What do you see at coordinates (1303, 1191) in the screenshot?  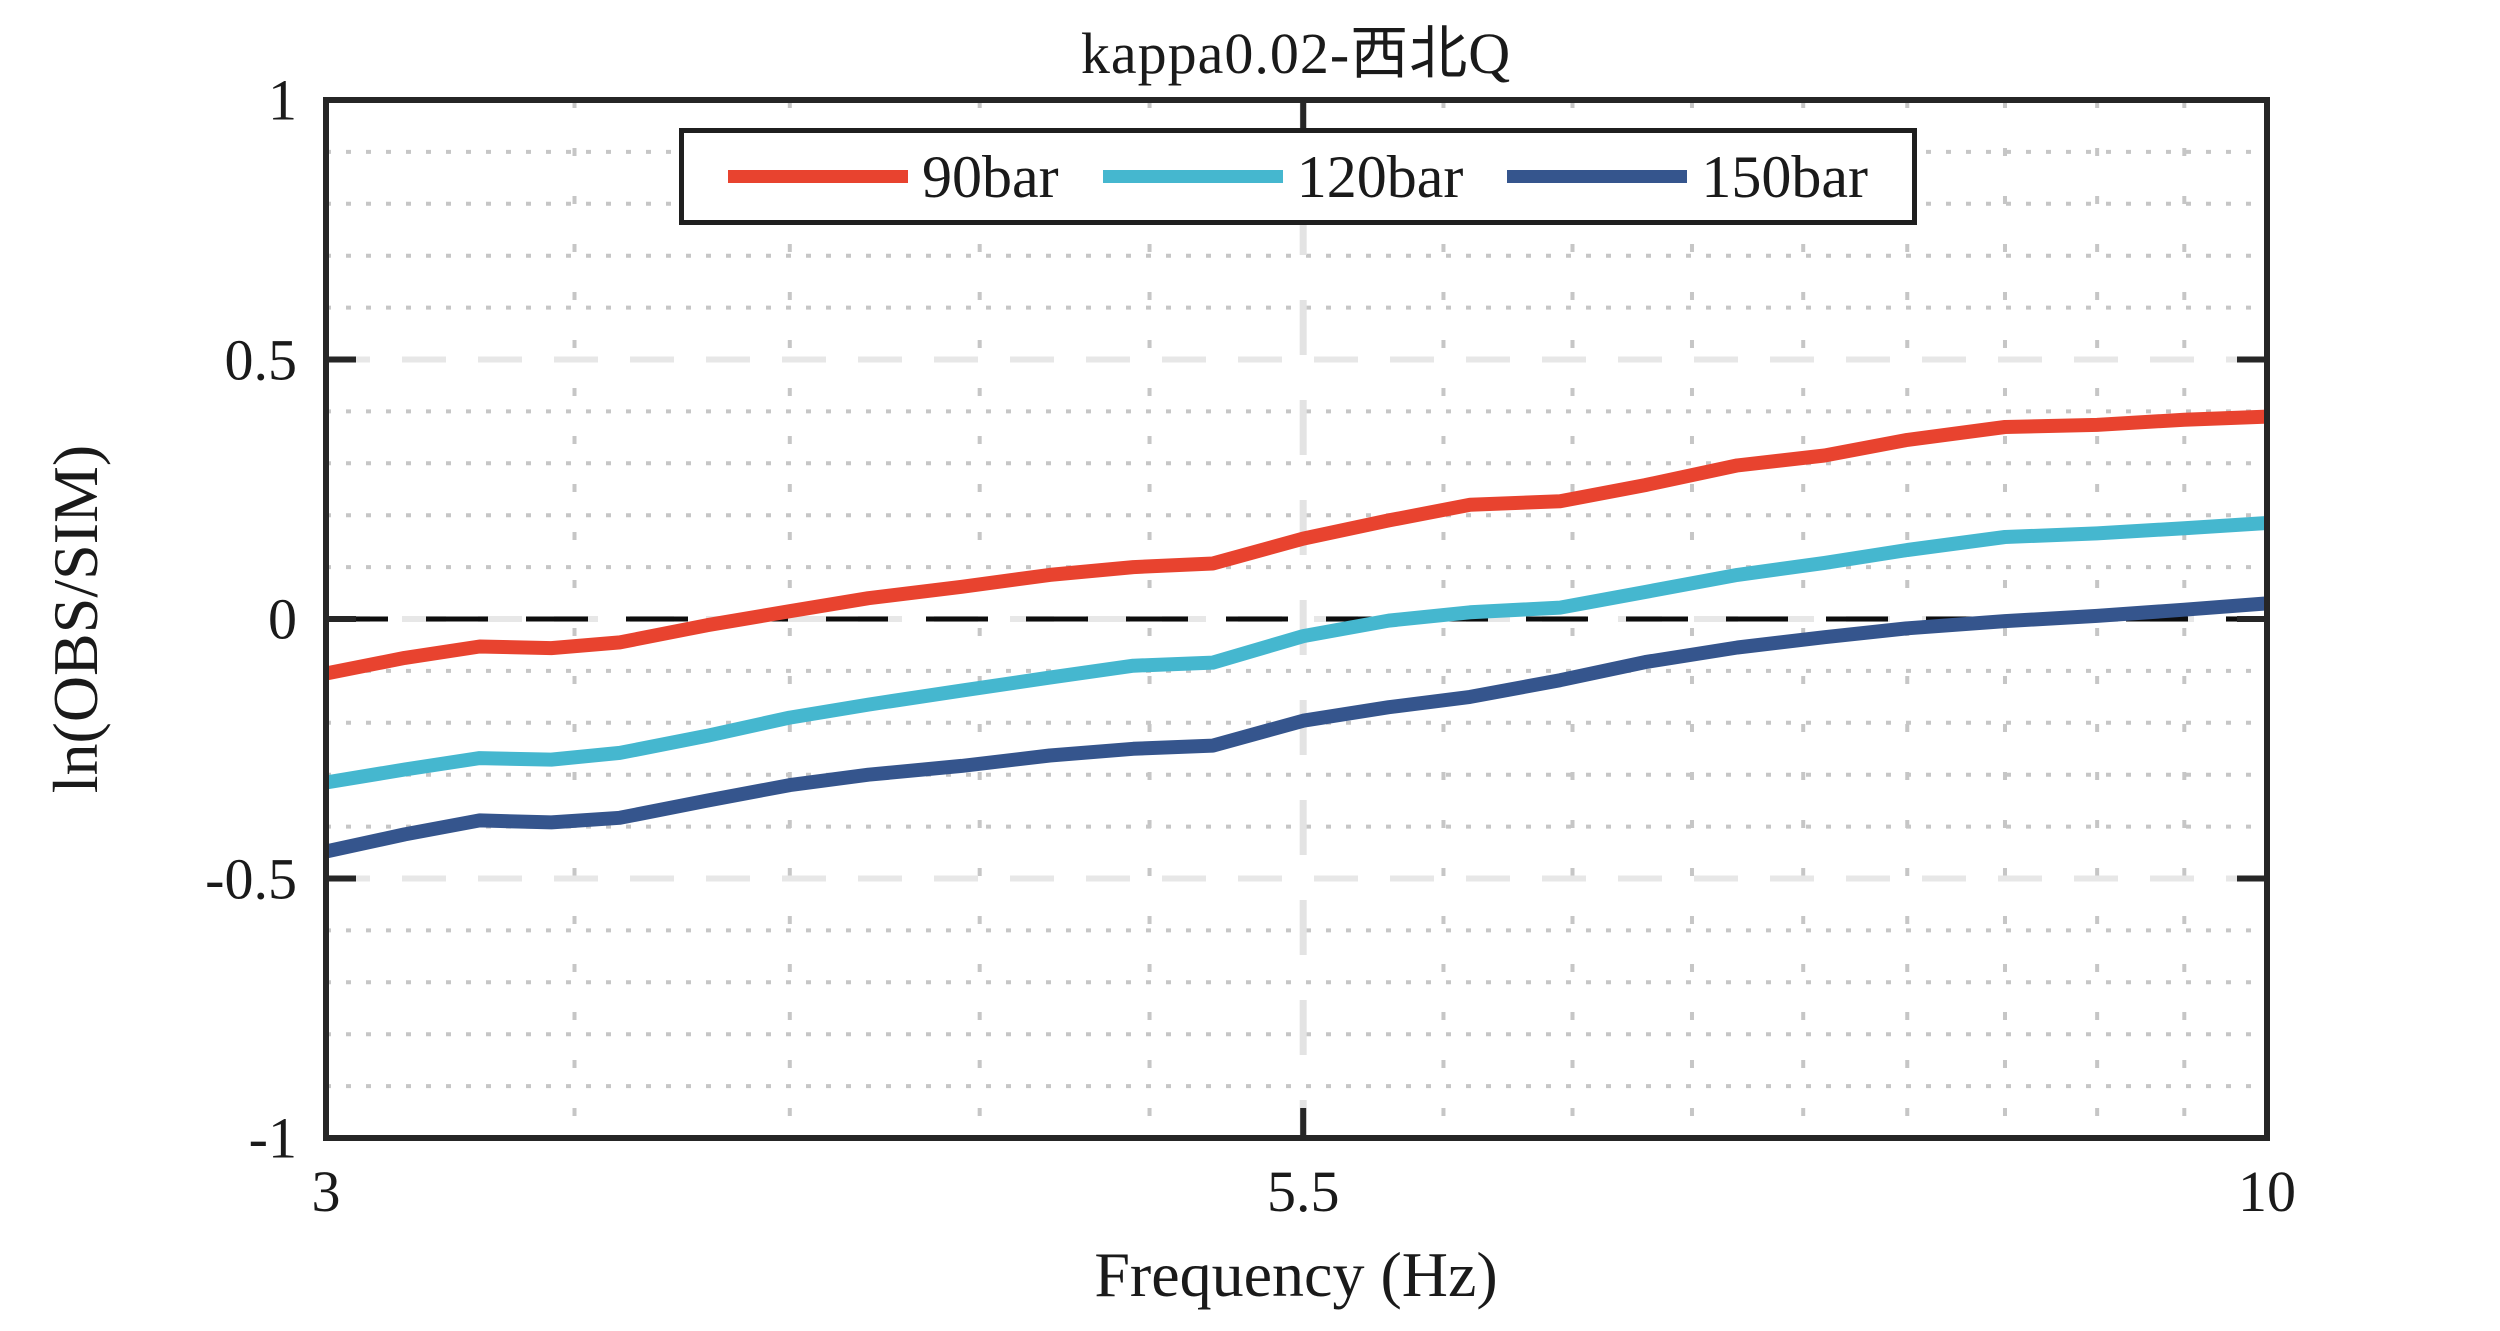 I see `x-tick-label-5p5: 5.5` at bounding box center [1303, 1191].